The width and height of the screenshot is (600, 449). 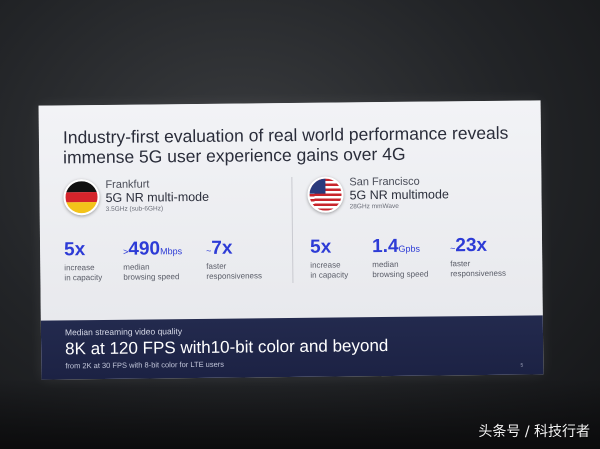 I want to click on stat-value: 490, so click(x=144, y=249).